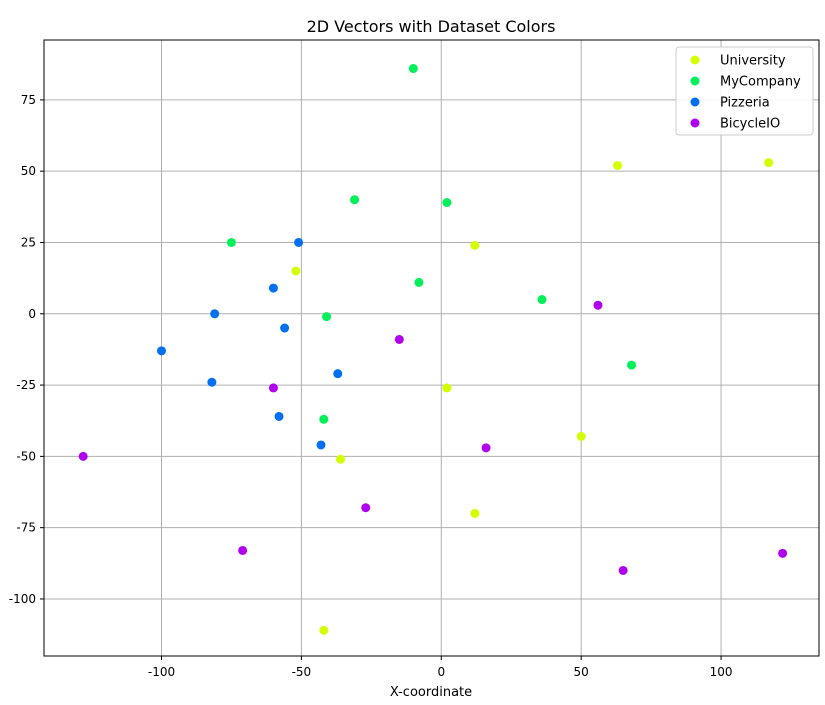  What do you see at coordinates (26, 456) in the screenshot?
I see `y-tick-label: -50` at bounding box center [26, 456].